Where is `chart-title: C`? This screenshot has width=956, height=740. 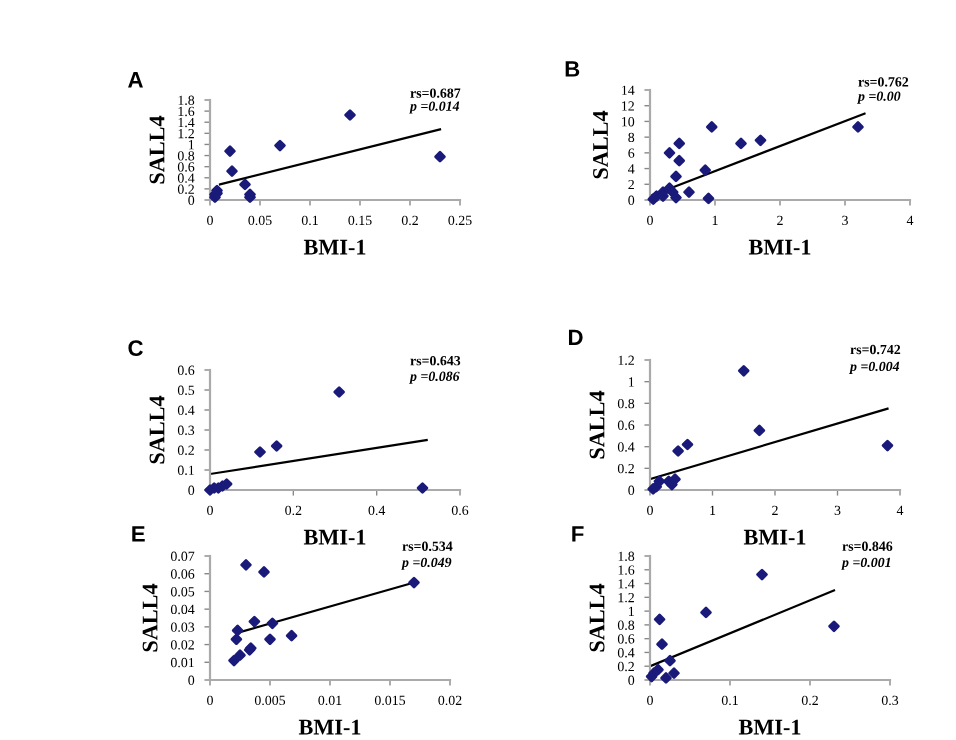 chart-title: C is located at coordinates (135, 348).